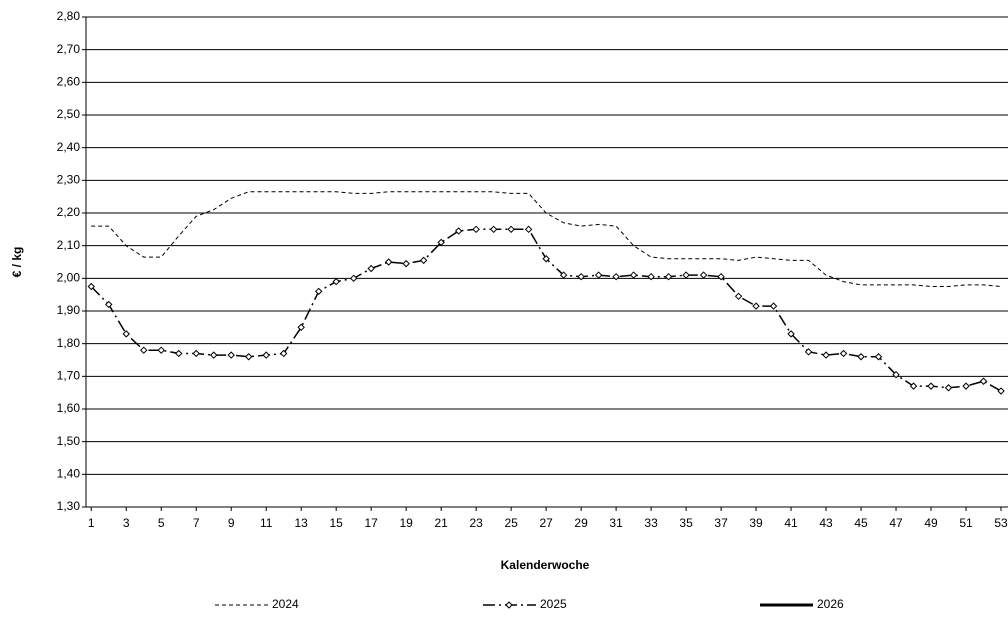  I want to click on x-tick-label: 1, so click(91, 523).